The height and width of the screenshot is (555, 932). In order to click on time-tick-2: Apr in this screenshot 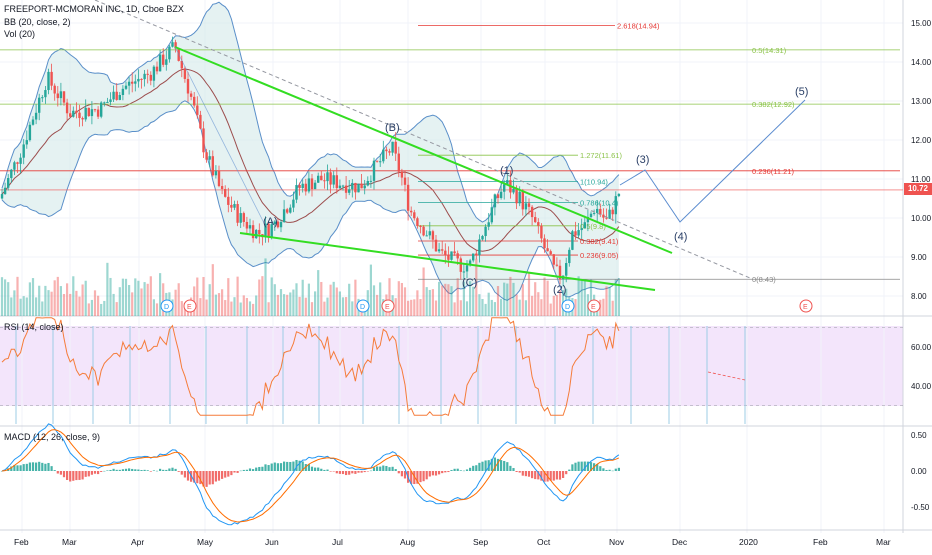, I will do `click(137, 542)`.